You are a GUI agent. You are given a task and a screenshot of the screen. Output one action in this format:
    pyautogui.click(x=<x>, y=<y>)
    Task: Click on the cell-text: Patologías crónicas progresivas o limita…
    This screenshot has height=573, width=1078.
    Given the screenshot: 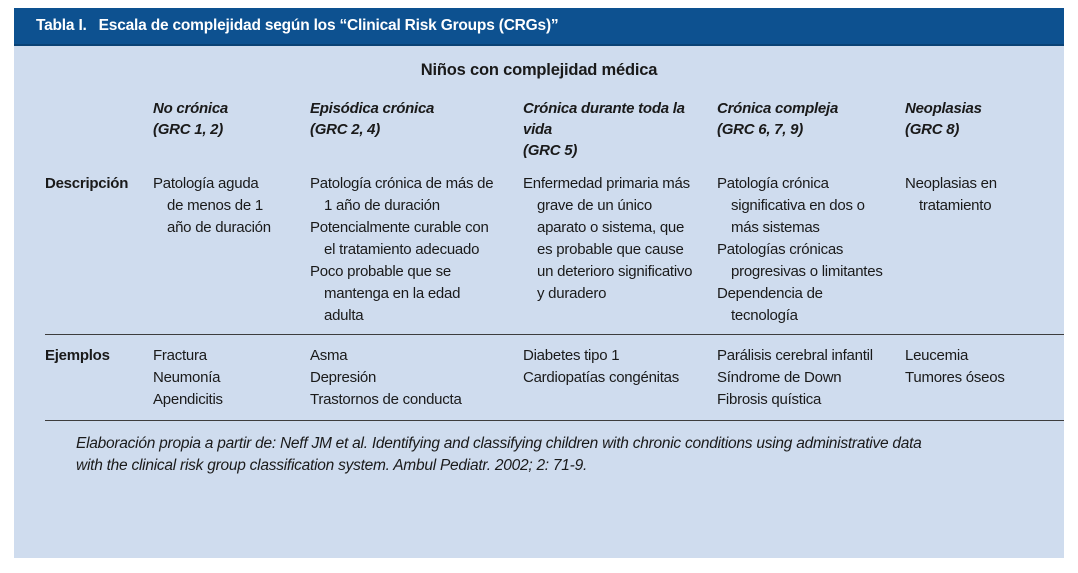 What is the action you would take?
    pyautogui.click(x=800, y=260)
    